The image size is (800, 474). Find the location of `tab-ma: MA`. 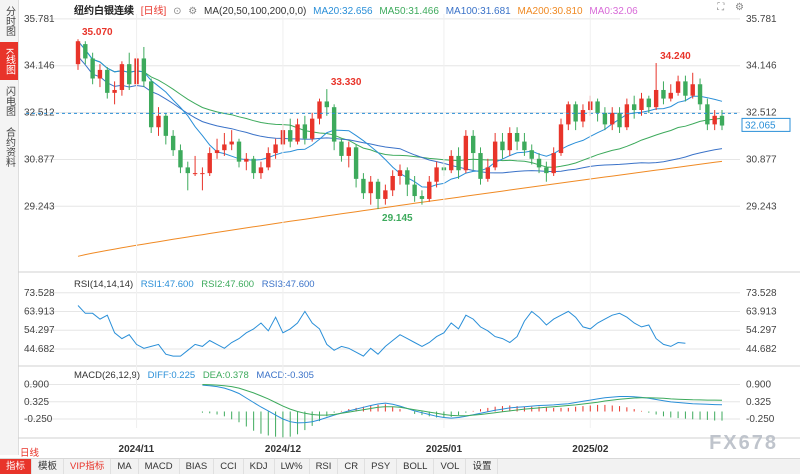

tab-ma: MA is located at coordinates (125, 466).